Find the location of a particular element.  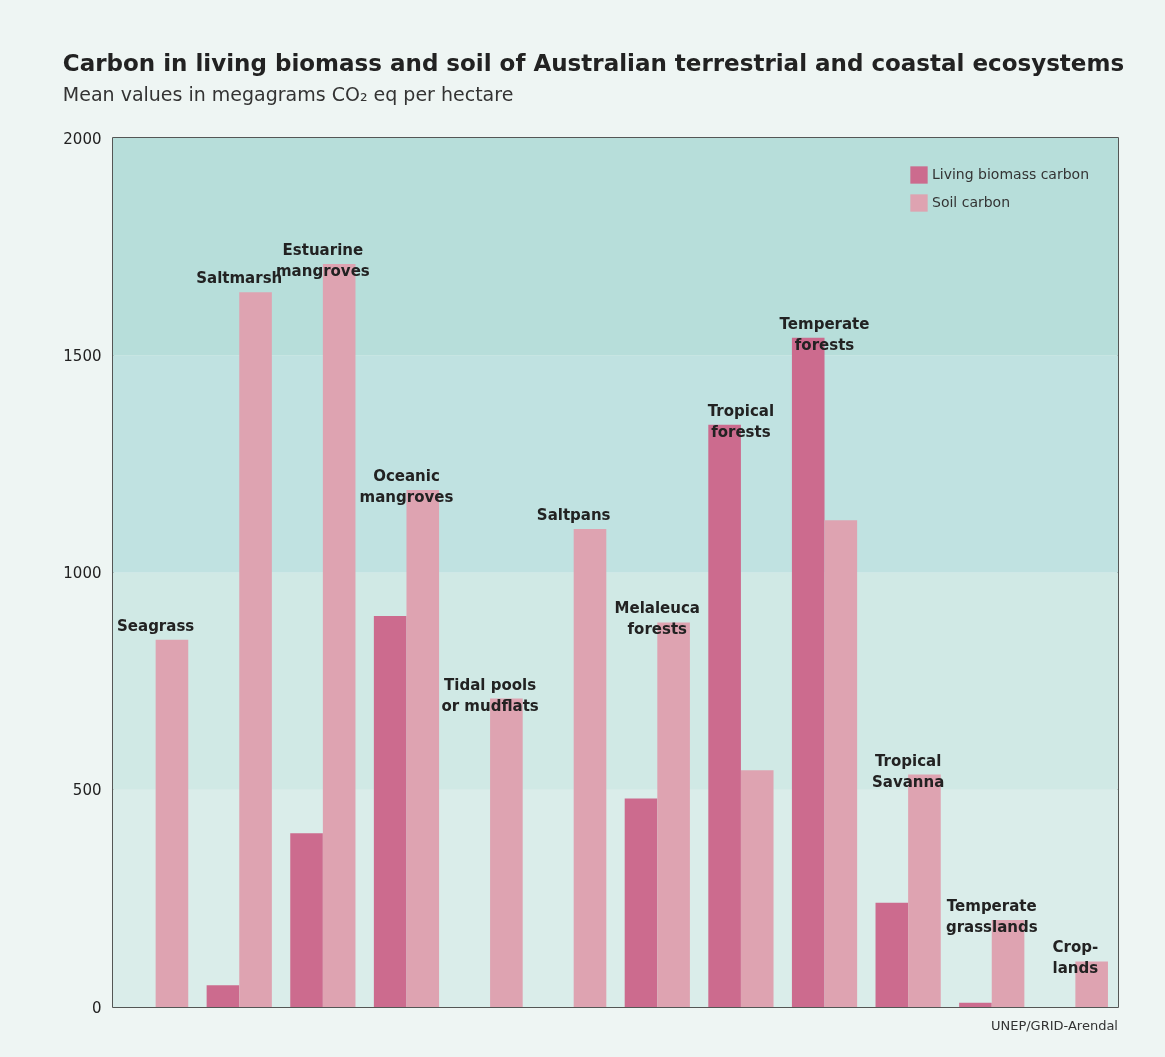

legend-label: Soil carbon is located at coordinates (971, 202).